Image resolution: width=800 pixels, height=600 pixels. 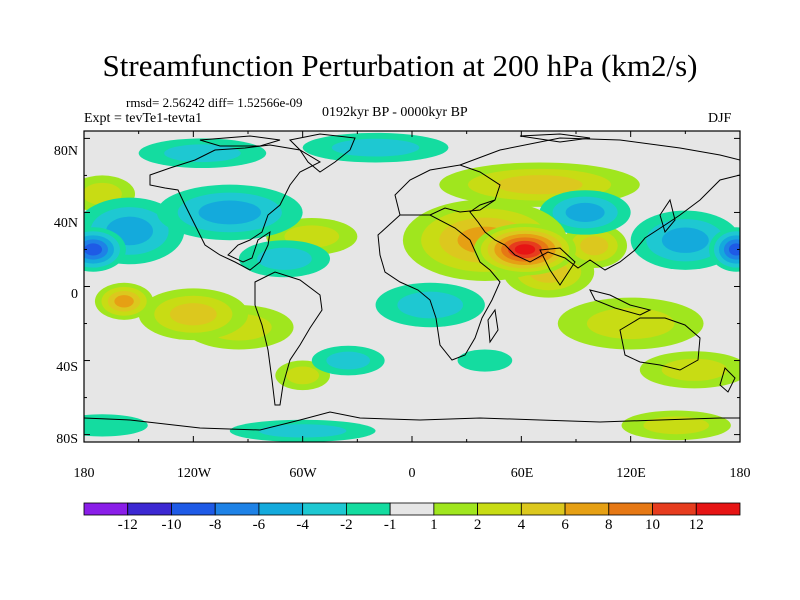 I want to click on colorbar-label: -2, so click(x=346, y=525).